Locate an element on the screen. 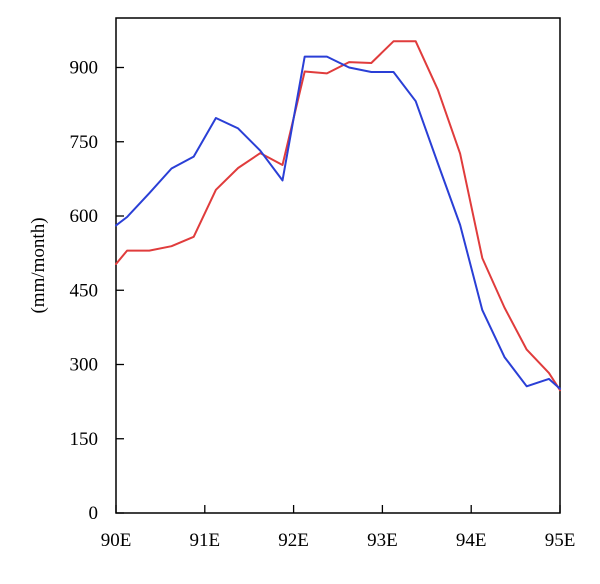 This screenshot has width=600, height=584. y-tick-label: 150 is located at coordinates (84, 439).